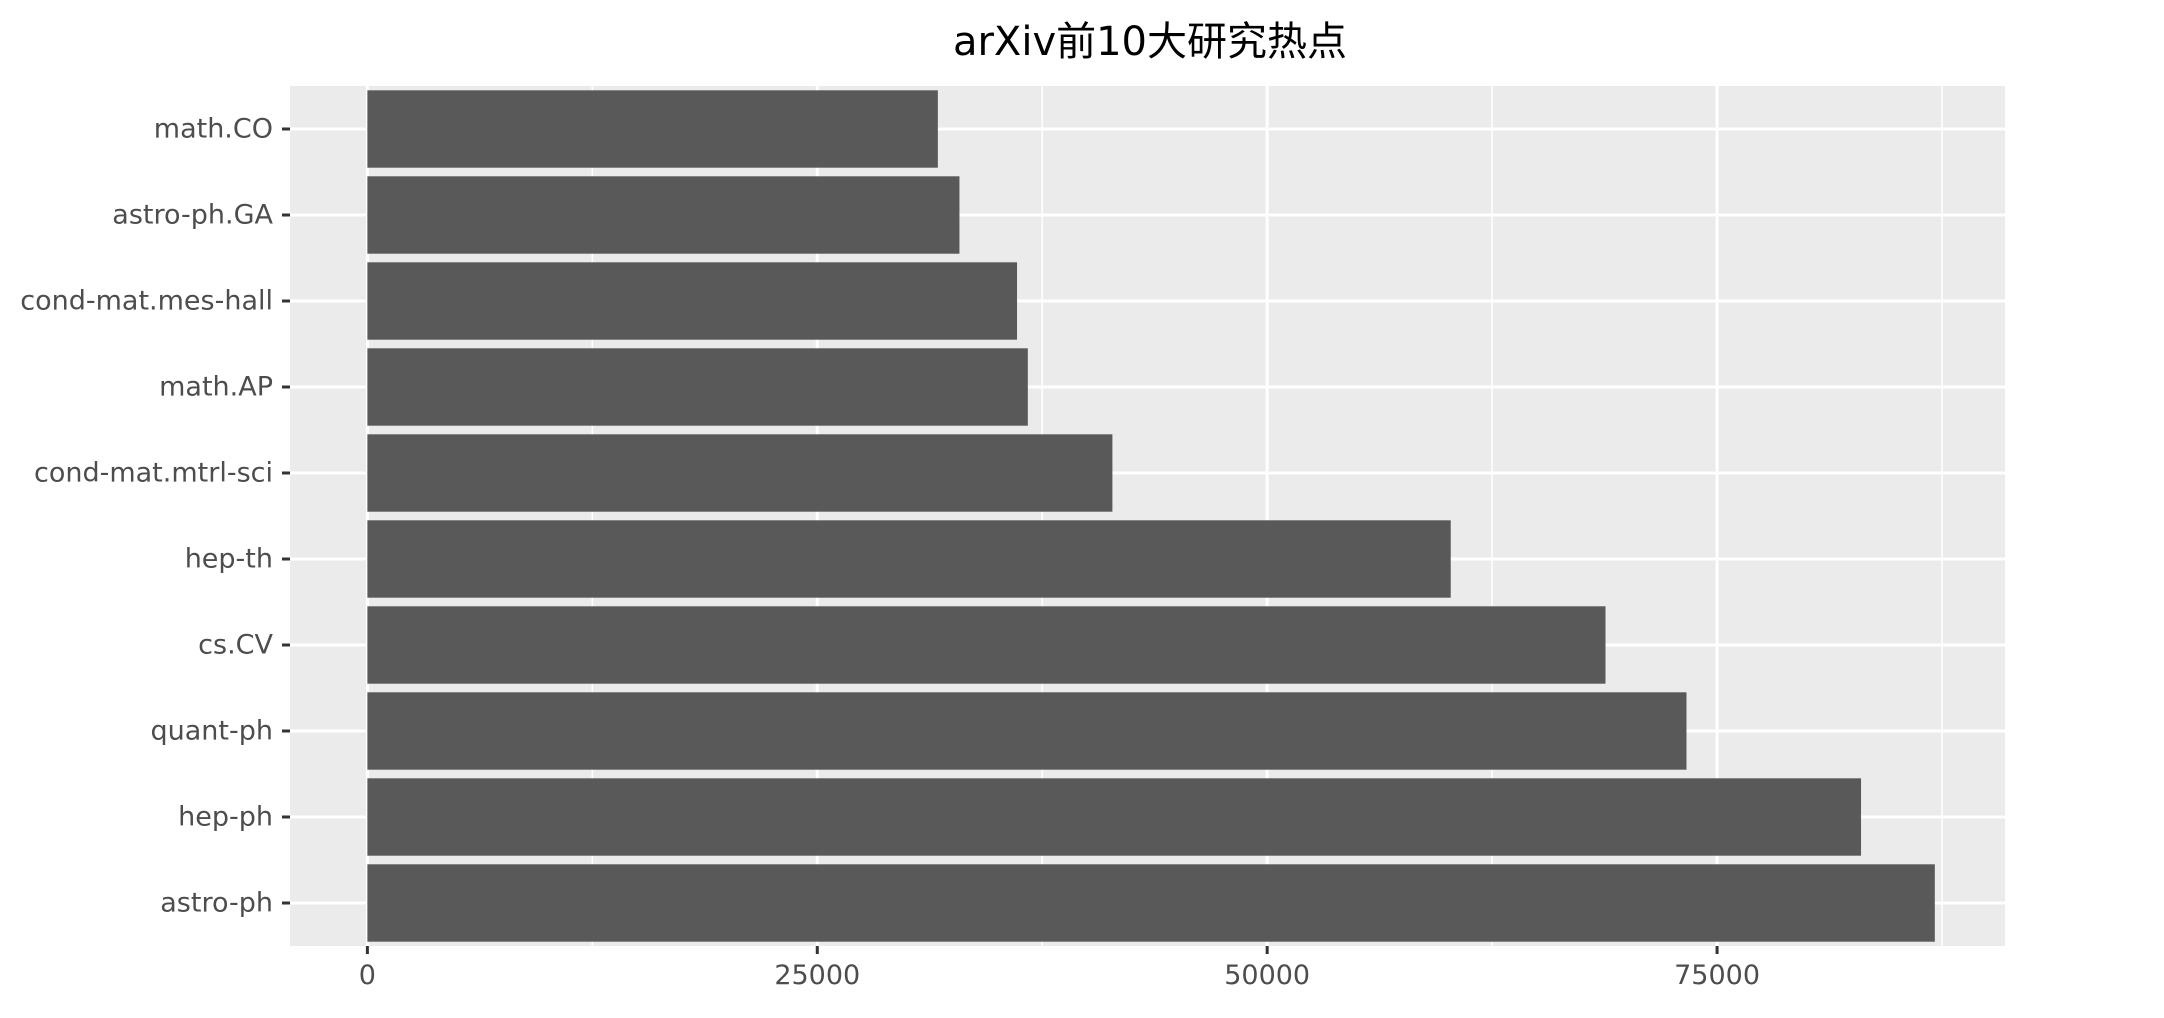 The height and width of the screenshot is (1018, 2164). I want to click on bar-astro-ph.GA, so click(663, 215).